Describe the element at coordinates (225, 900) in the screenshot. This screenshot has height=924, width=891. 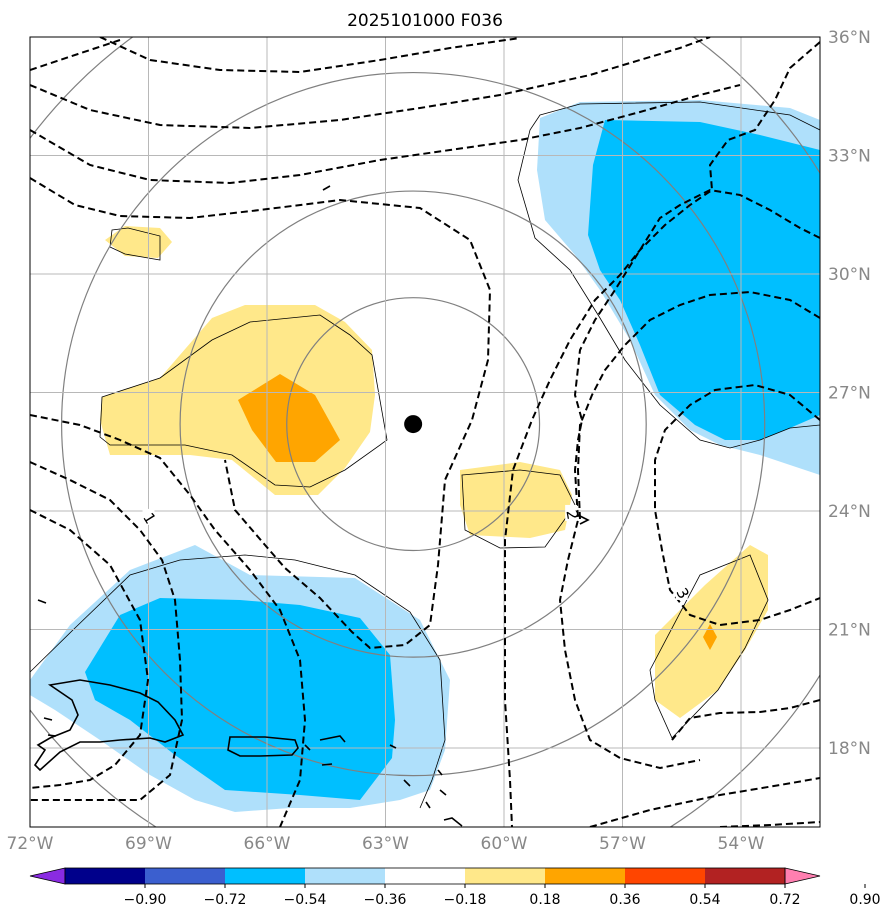
I see `colorbar-tick-label: −0.72` at that location.